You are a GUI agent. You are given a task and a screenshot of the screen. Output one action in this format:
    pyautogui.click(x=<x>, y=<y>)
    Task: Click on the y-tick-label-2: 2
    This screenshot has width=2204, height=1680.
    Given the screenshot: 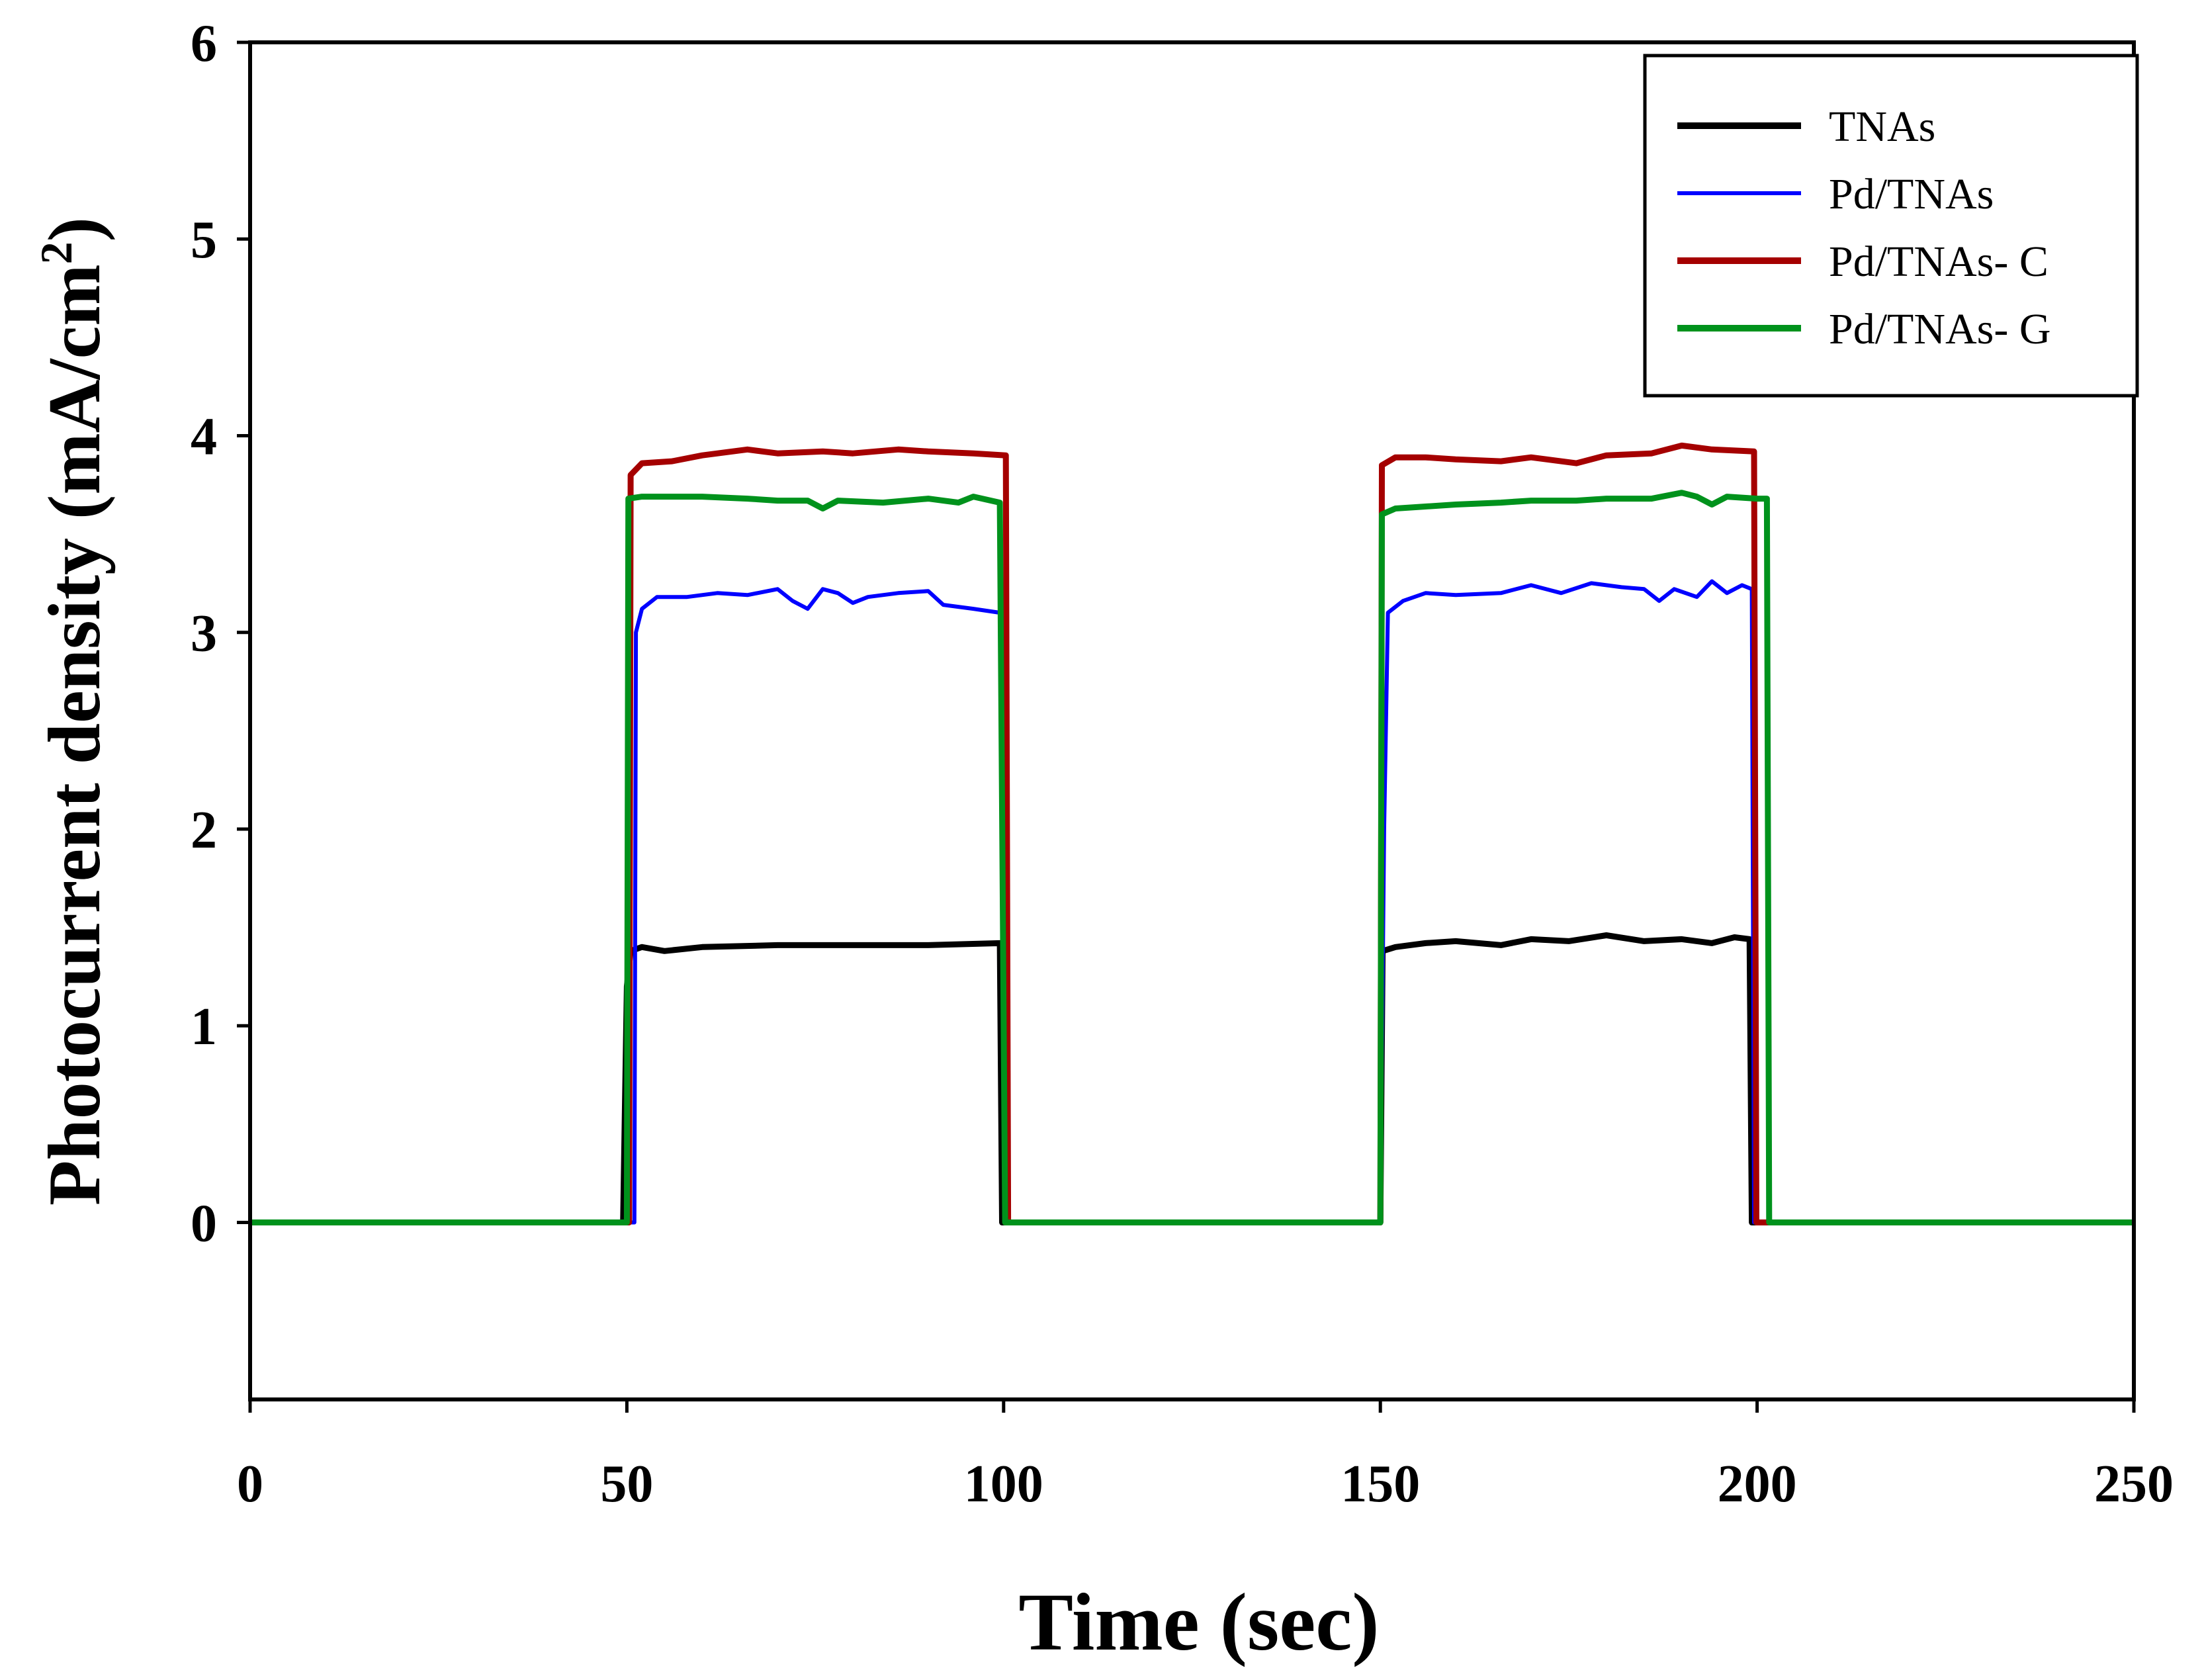 What is the action you would take?
    pyautogui.click(x=204, y=830)
    